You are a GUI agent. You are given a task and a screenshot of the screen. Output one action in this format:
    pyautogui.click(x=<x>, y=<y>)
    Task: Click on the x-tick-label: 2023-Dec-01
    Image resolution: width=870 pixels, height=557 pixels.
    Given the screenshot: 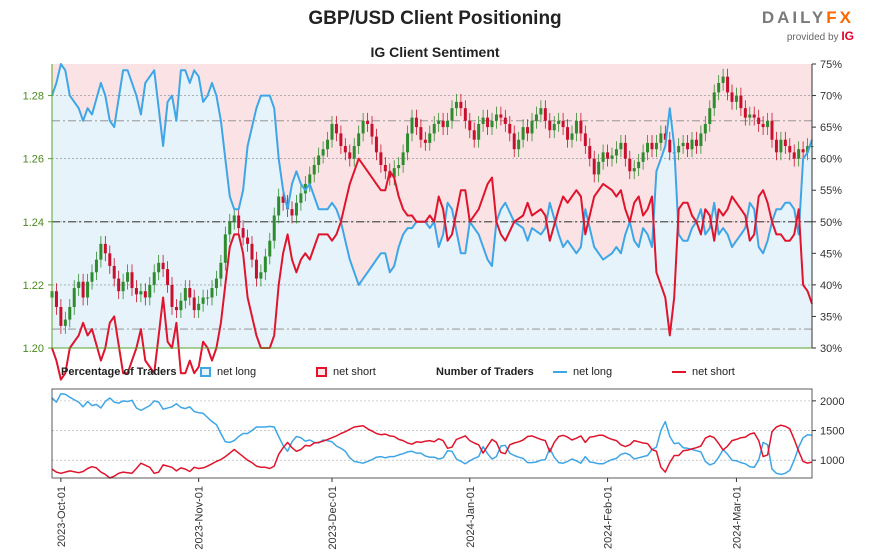 What is the action you would take?
    pyautogui.click(x=333, y=518)
    